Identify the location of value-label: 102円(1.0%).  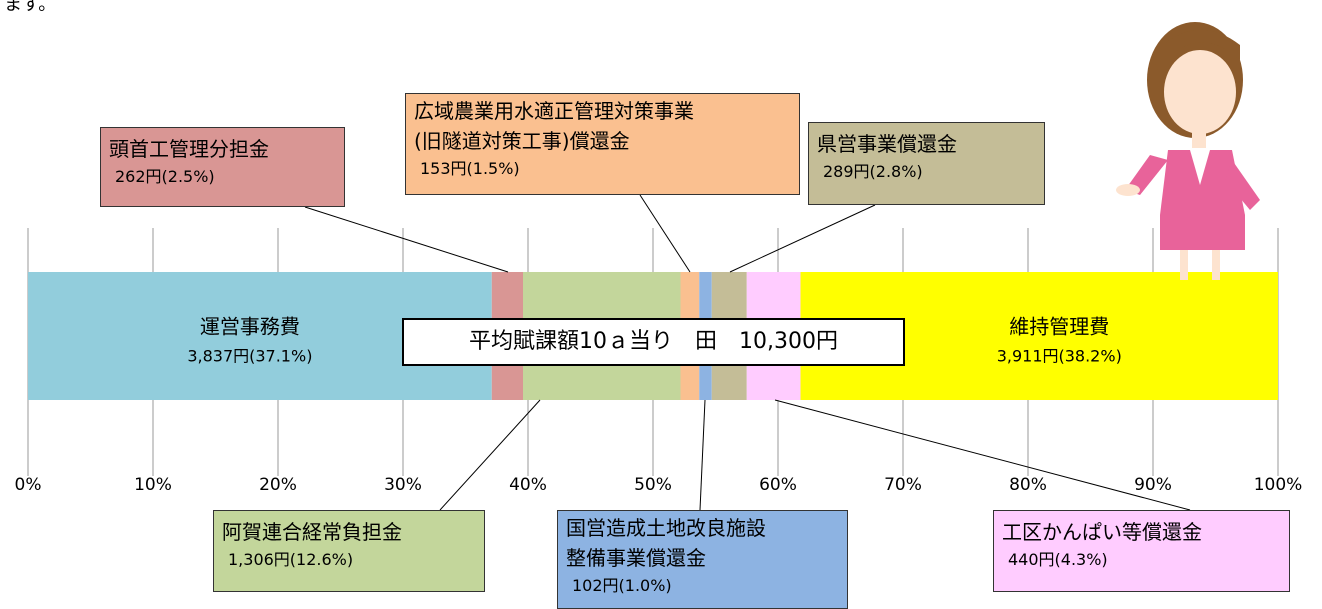
(622, 585).